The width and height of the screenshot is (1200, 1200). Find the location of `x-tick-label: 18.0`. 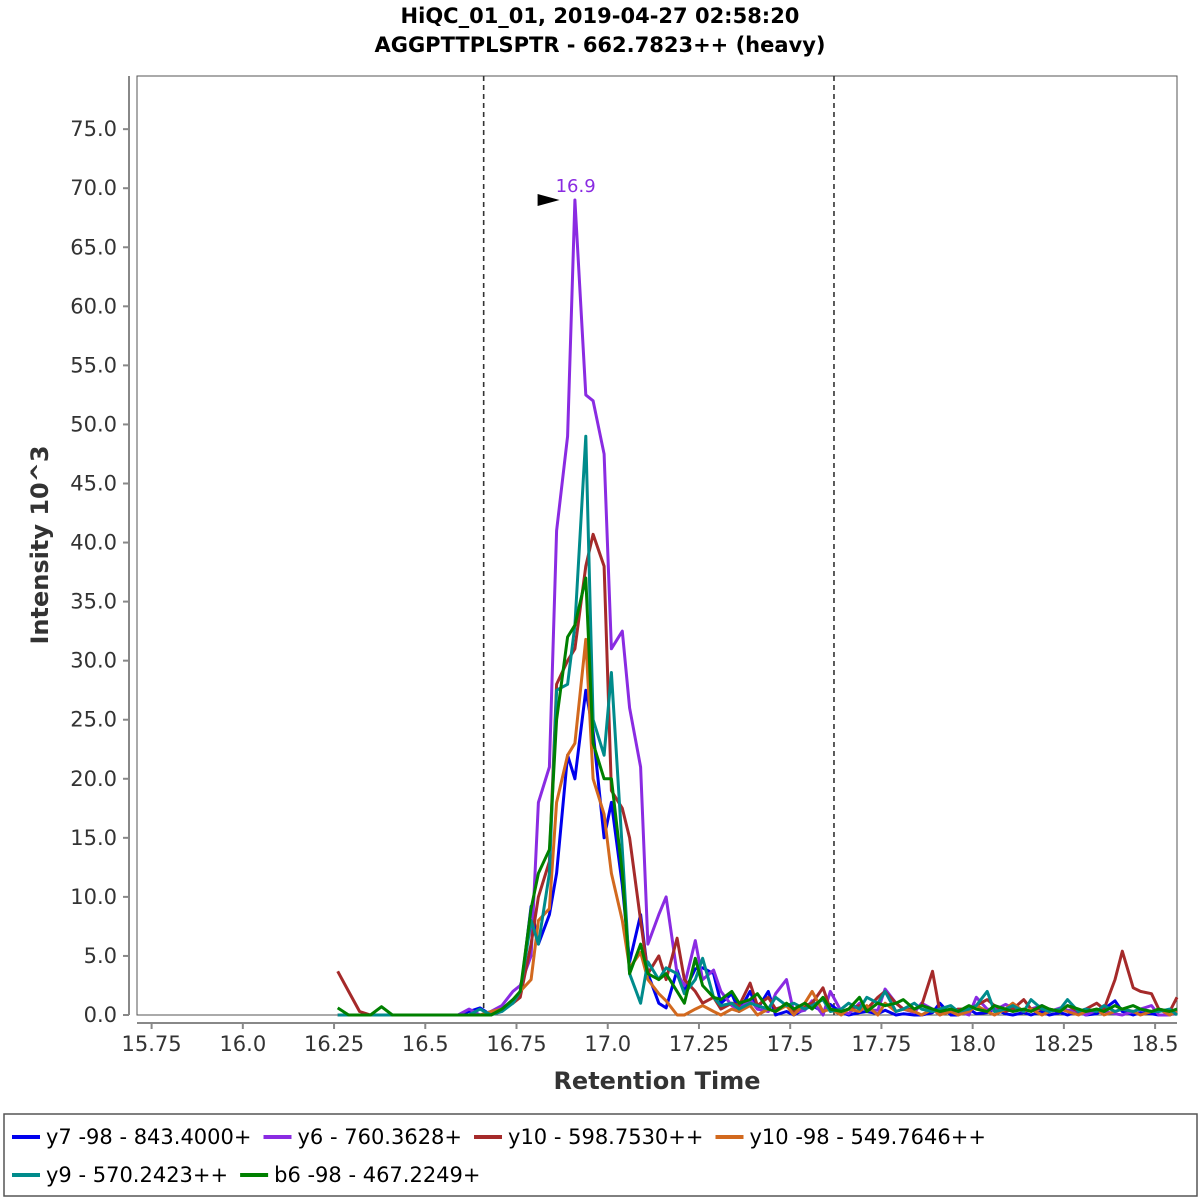

x-tick-label: 18.0 is located at coordinates (972, 1044).